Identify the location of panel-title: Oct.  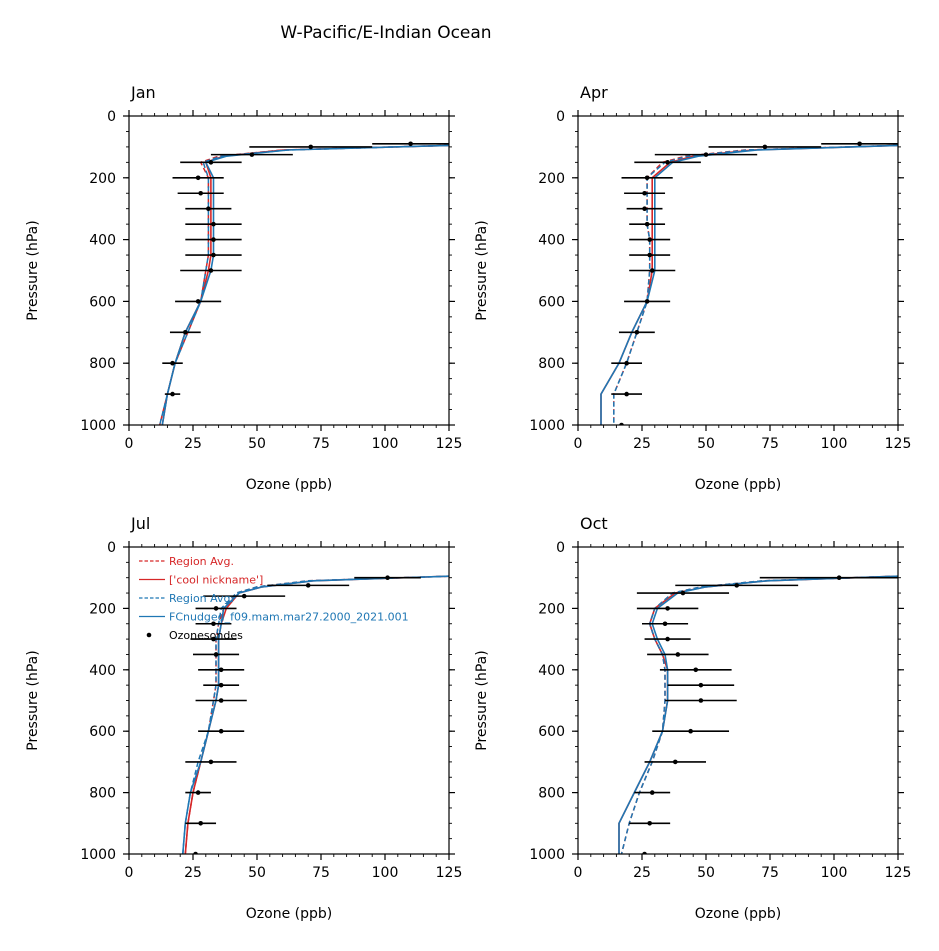
(594, 523).